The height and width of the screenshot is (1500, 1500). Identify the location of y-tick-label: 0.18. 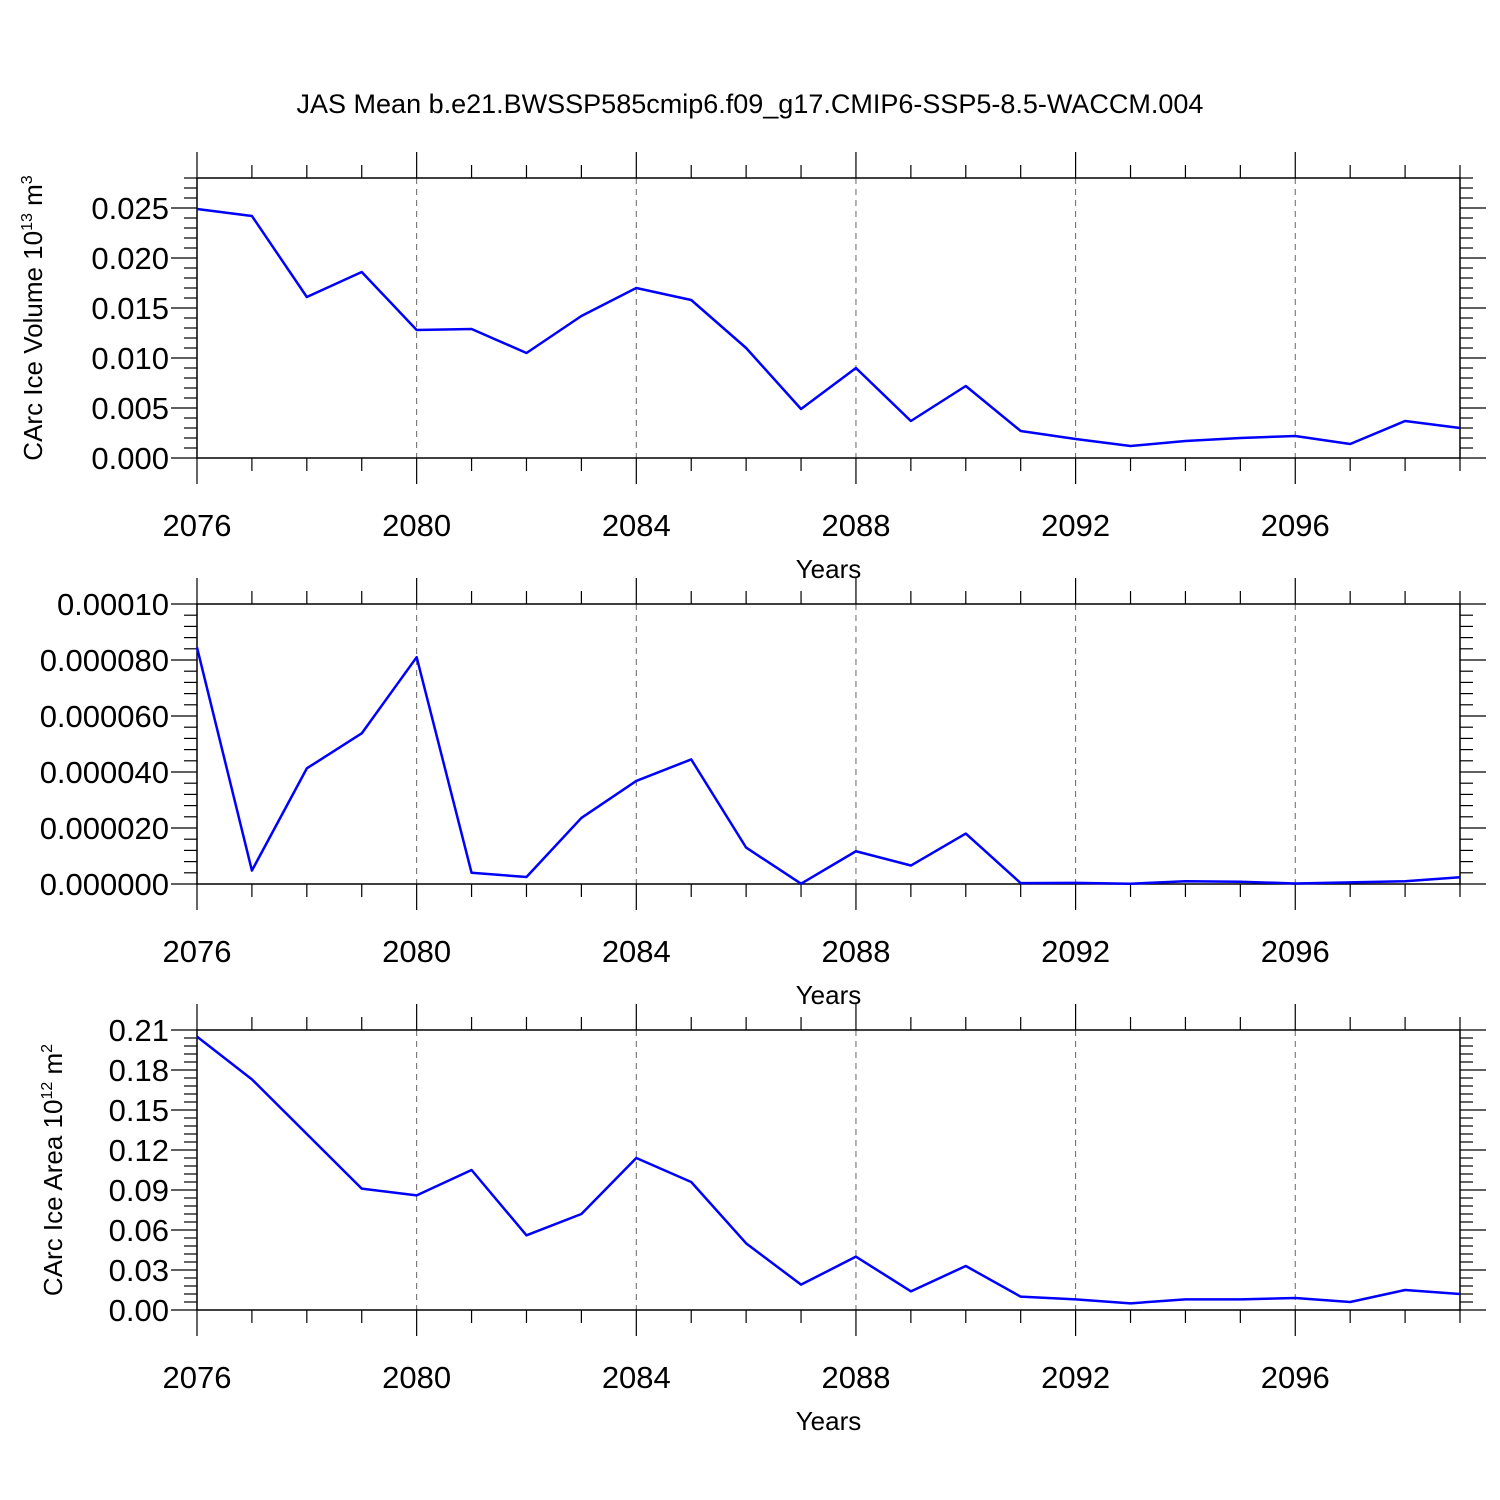
(139, 1070).